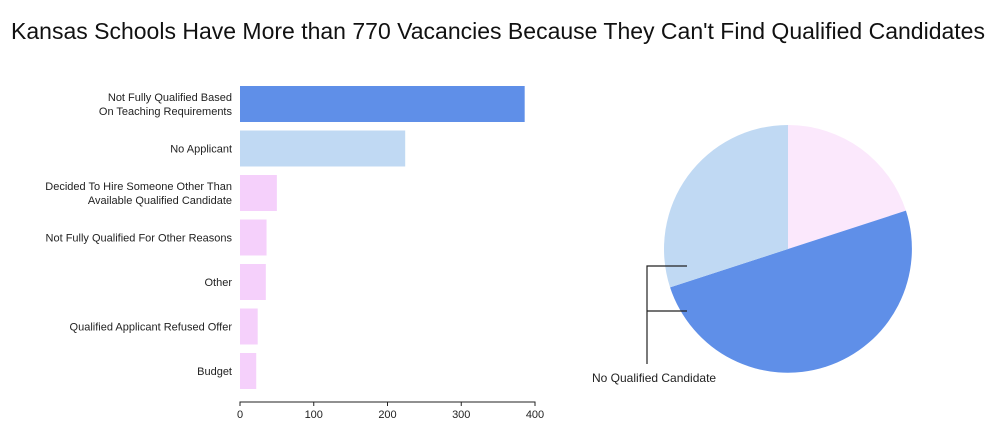  What do you see at coordinates (240, 415) in the screenshot?
I see `x-tick-label-0: 0` at bounding box center [240, 415].